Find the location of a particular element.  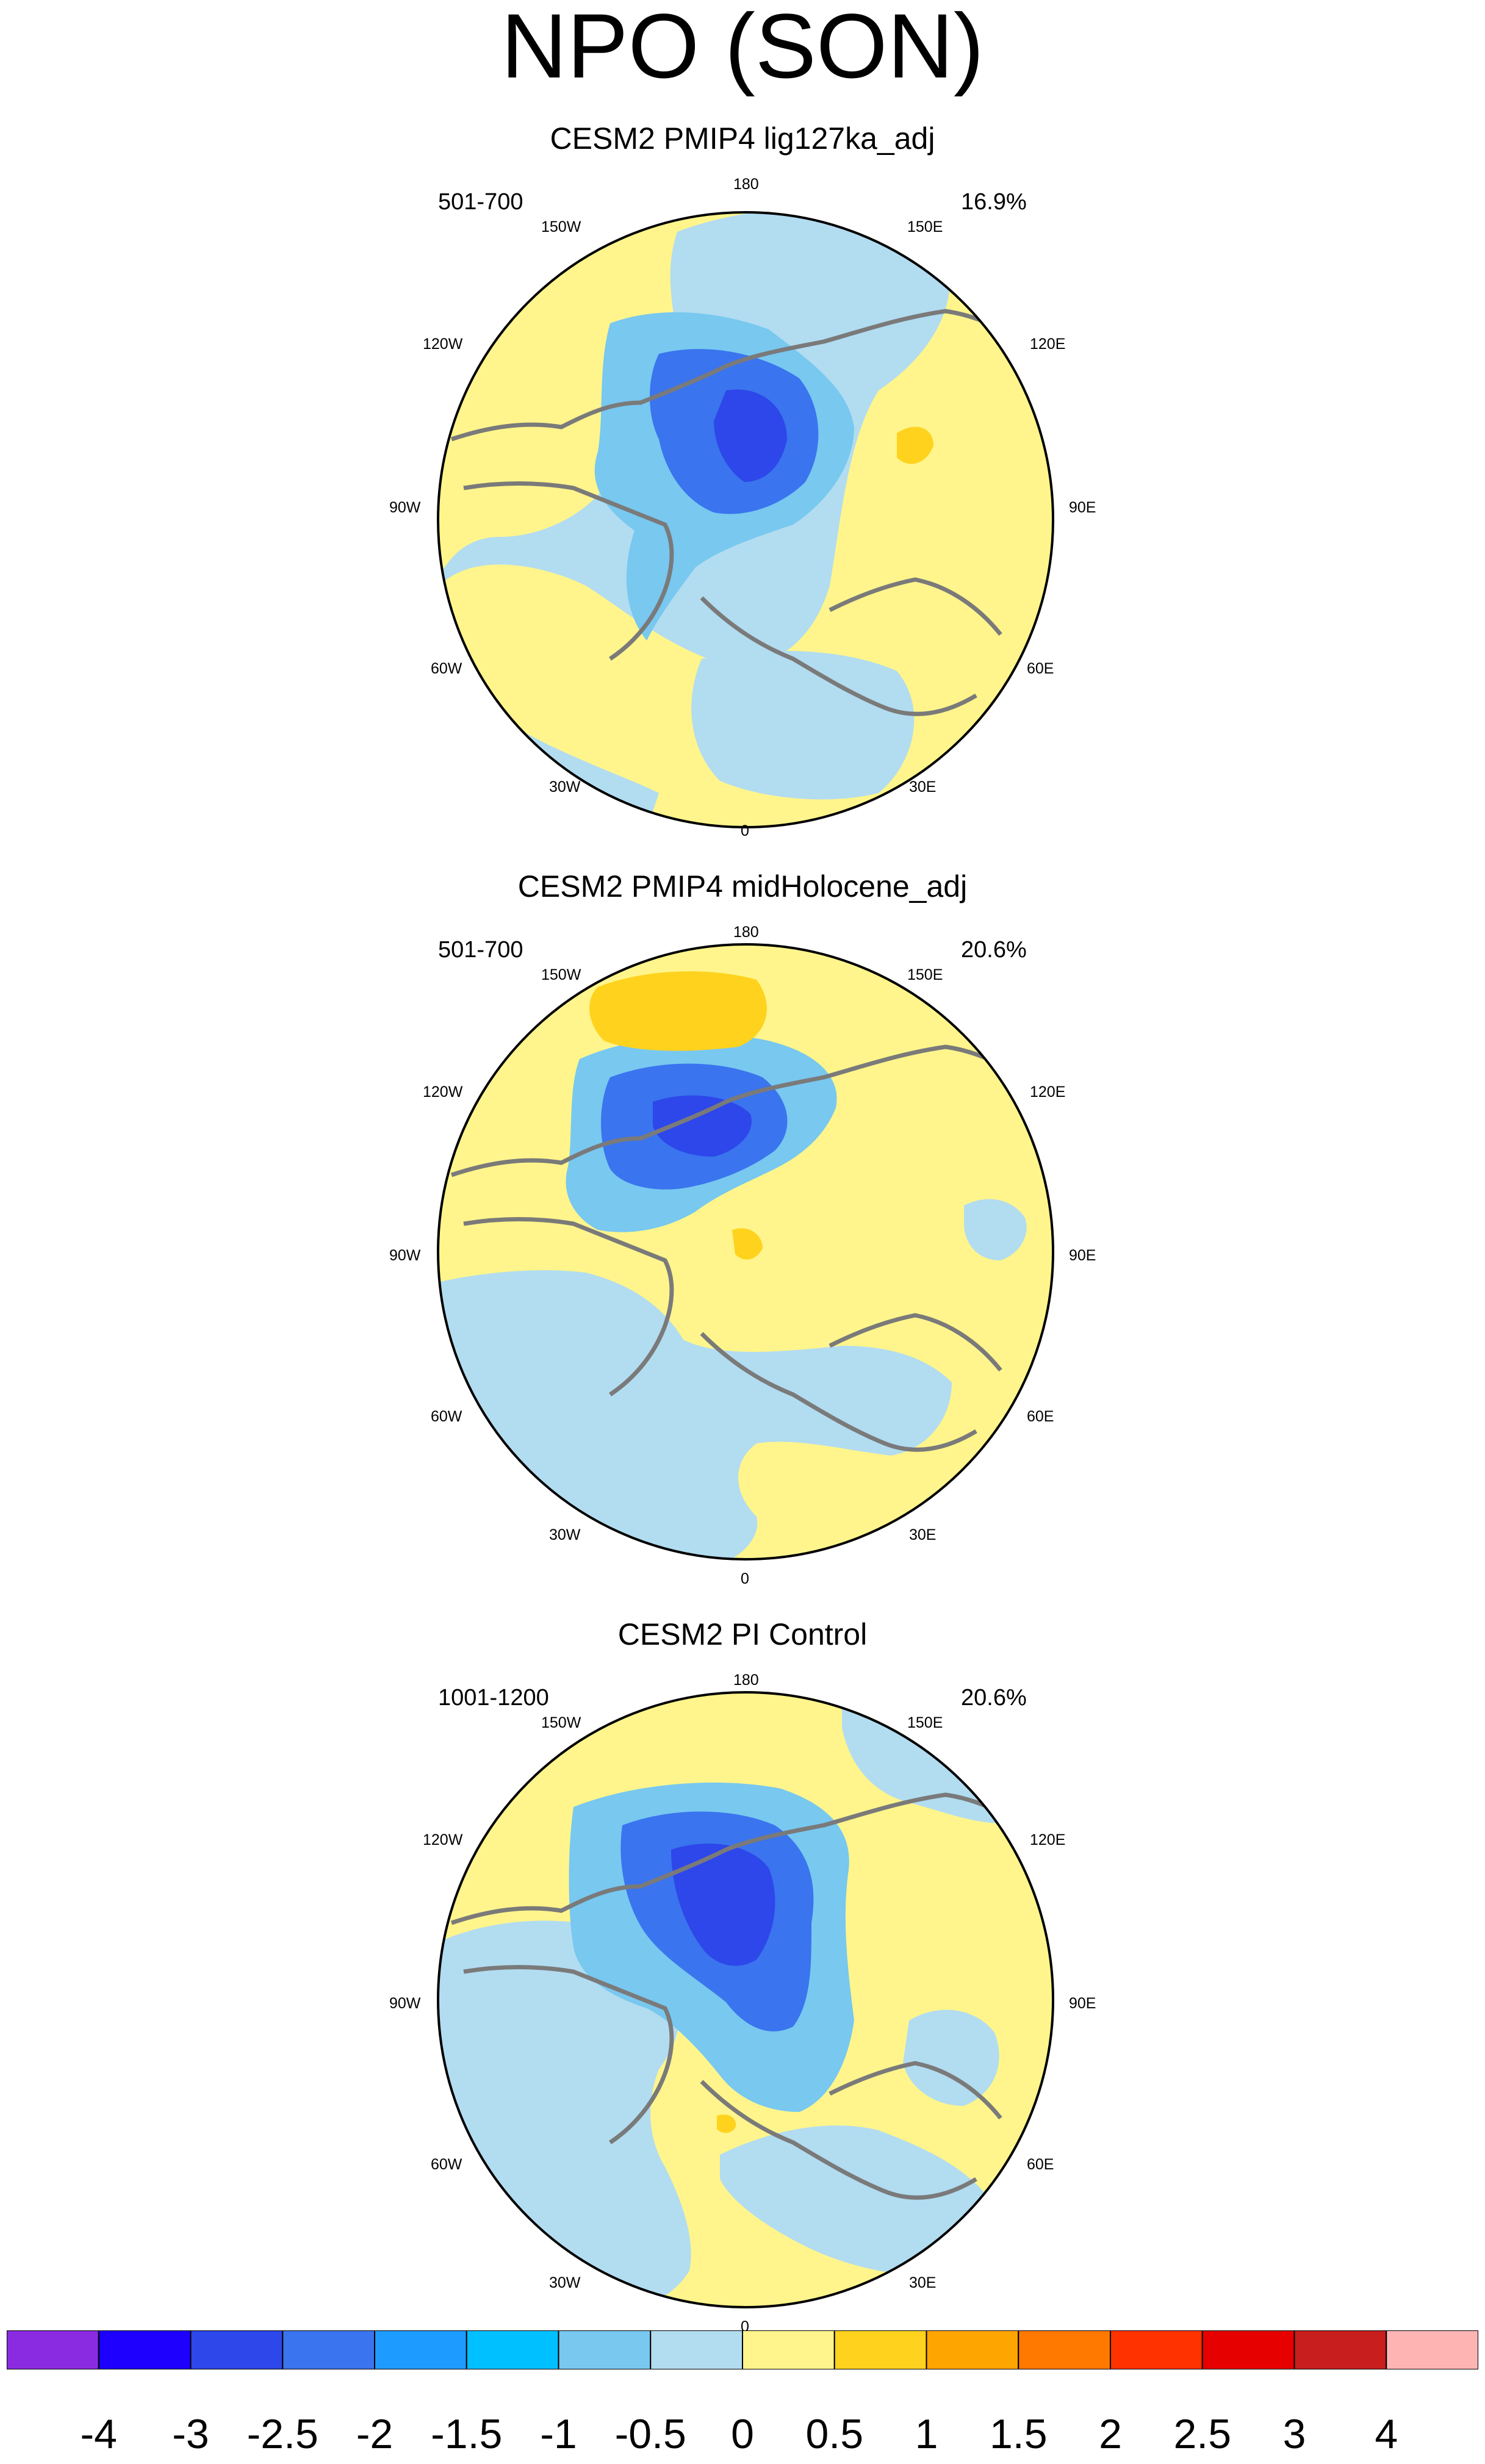

panel-title: CESM2 PMIP4 lig127ka_adj is located at coordinates (743, 138).